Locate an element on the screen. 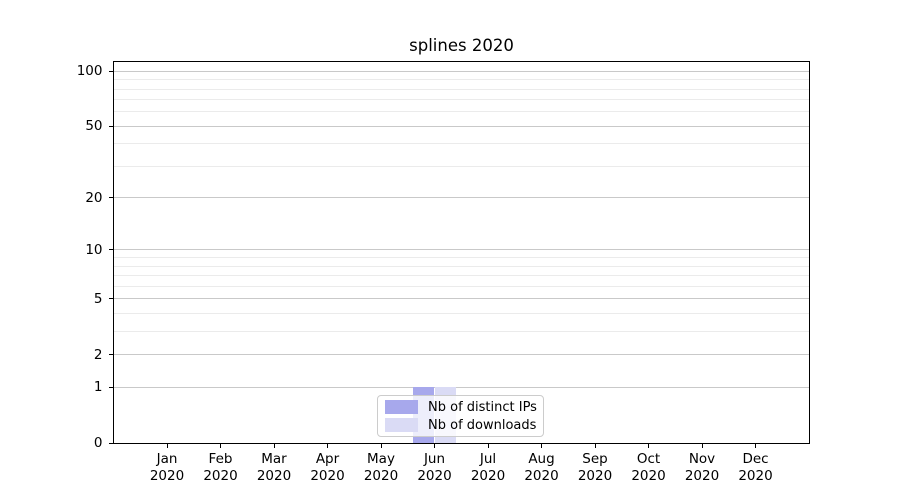  x-tick-label: Apr 2020 is located at coordinates (328, 468).